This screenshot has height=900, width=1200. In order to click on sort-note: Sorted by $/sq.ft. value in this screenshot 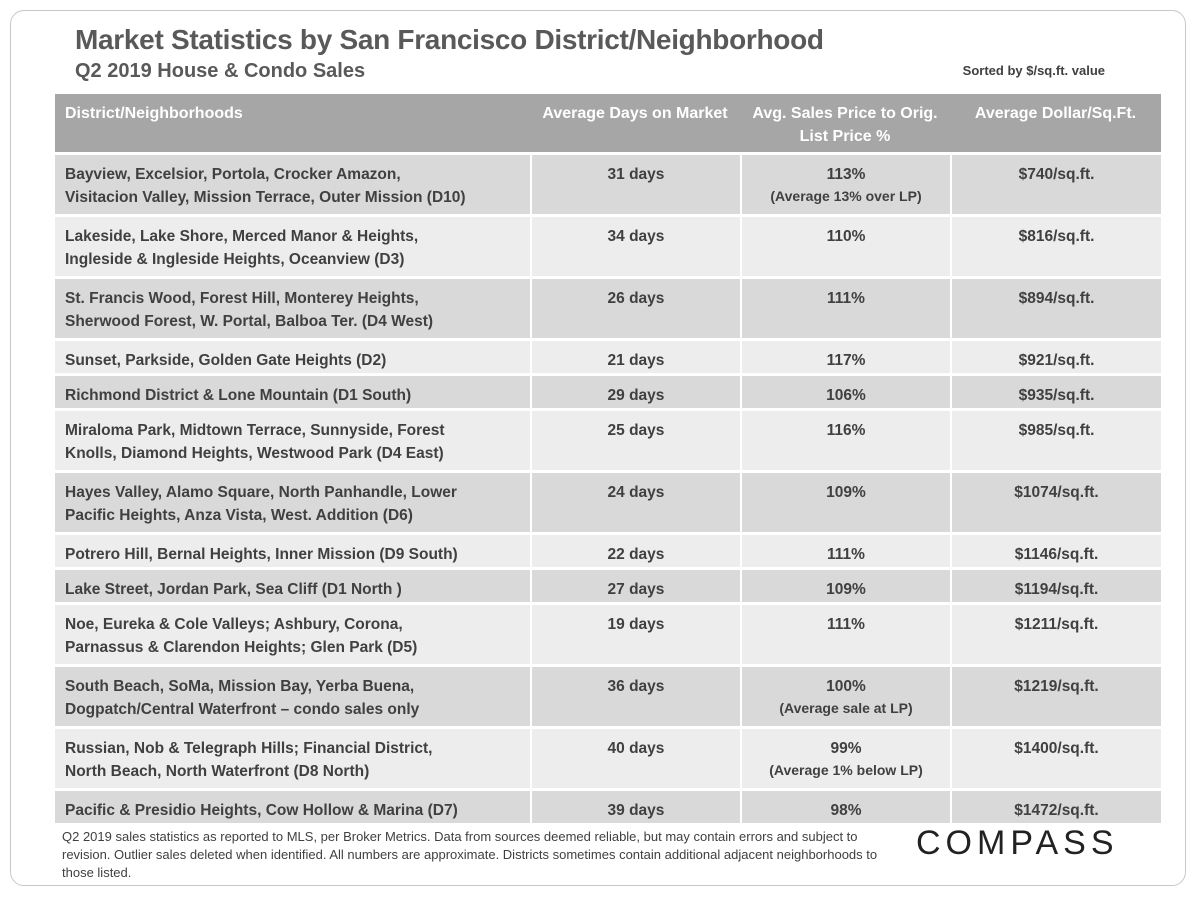, I will do `click(1033, 70)`.